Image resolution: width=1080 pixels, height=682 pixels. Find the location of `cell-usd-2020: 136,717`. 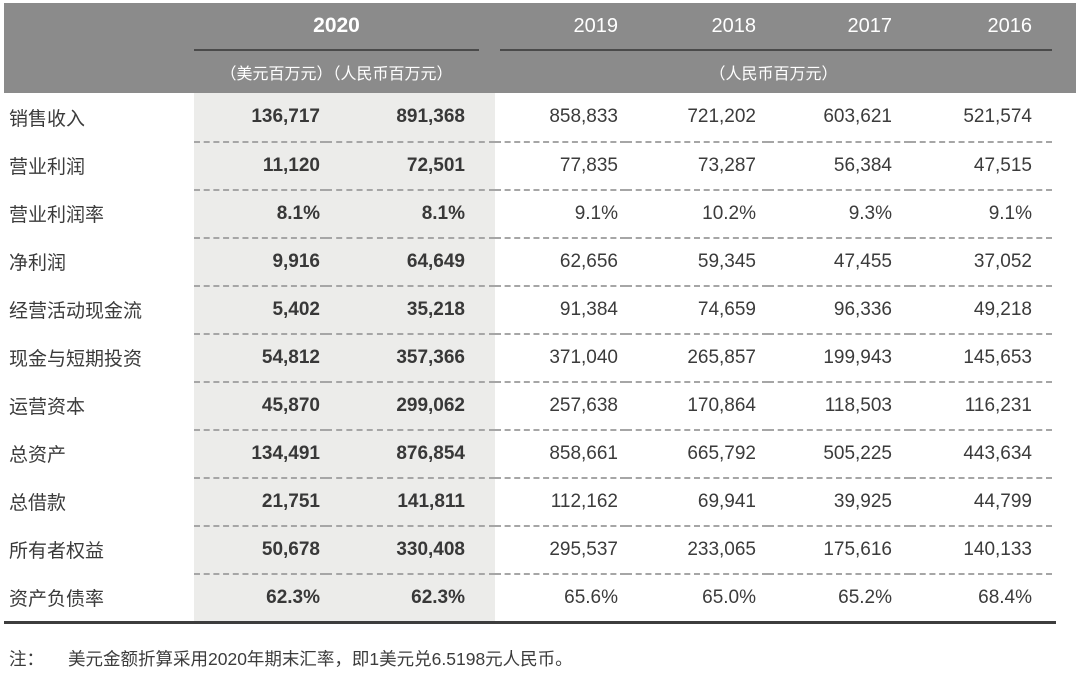

cell-usd-2020: 136,717 is located at coordinates (260, 117).